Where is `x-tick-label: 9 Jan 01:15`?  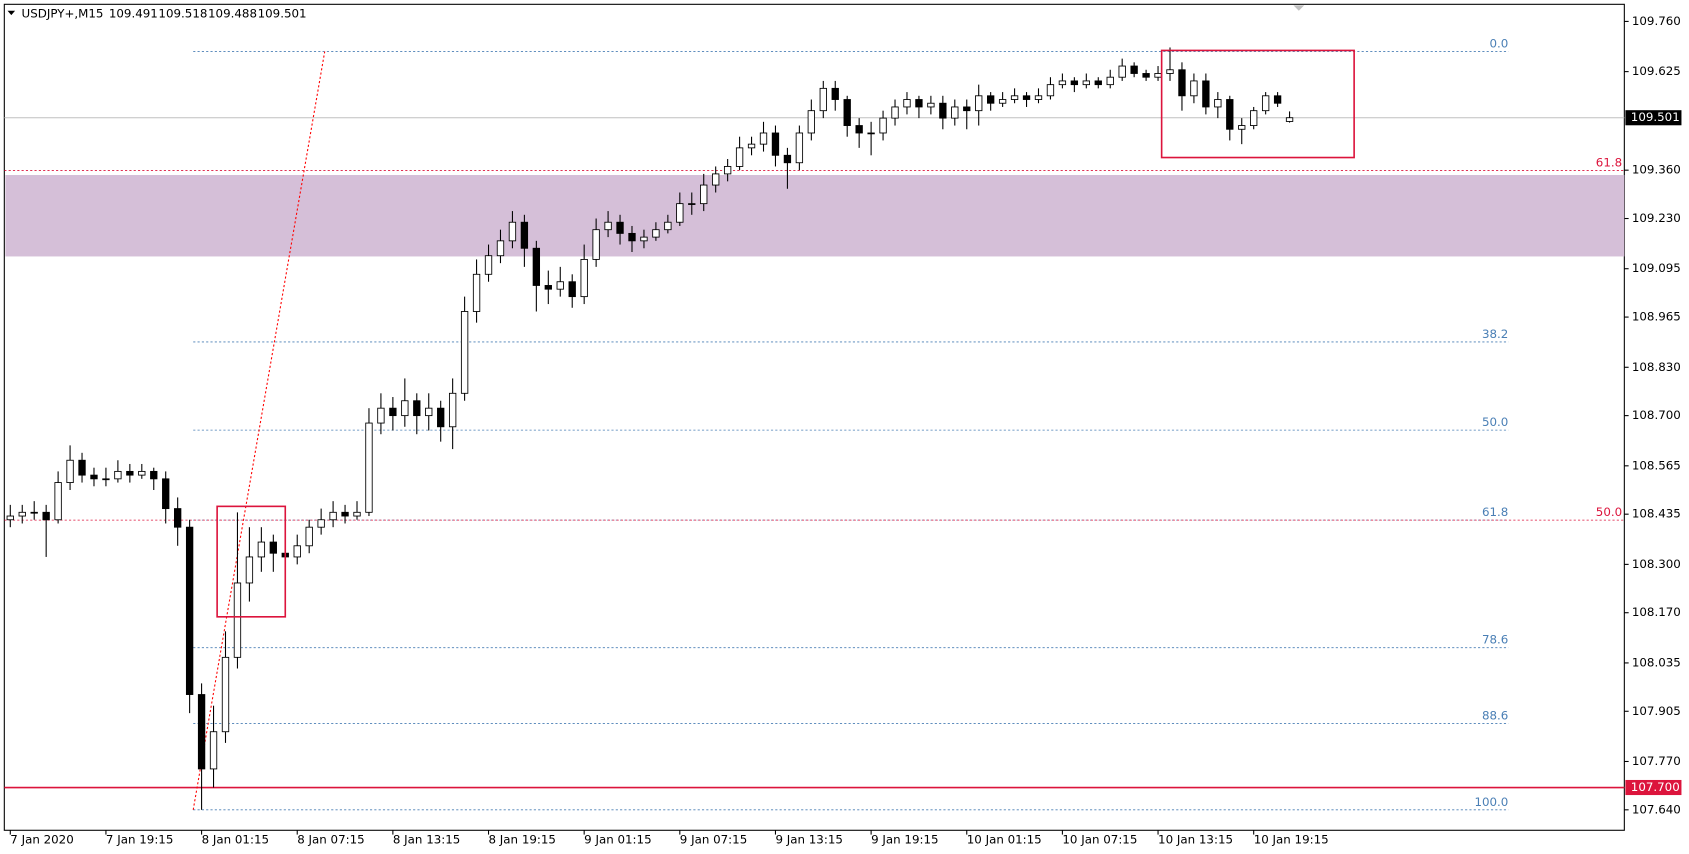 x-tick-label: 9 Jan 01:15 is located at coordinates (617, 839).